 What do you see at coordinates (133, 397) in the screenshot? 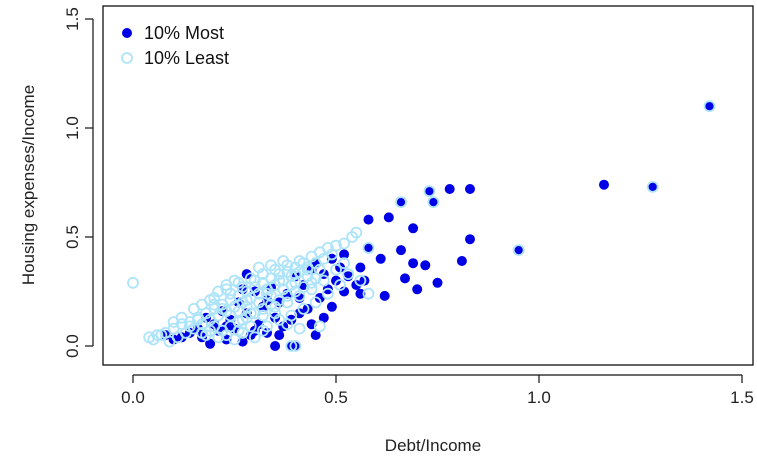
I see `x-tick-label-0: 0.0` at bounding box center [133, 397].